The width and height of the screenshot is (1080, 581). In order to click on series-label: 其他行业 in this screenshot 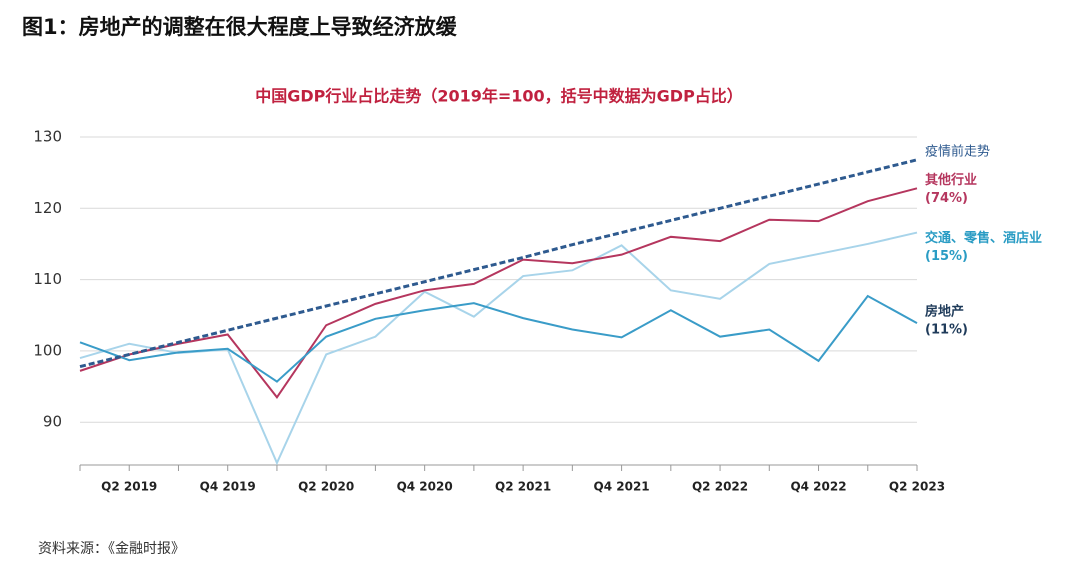, I will do `click(951, 180)`.